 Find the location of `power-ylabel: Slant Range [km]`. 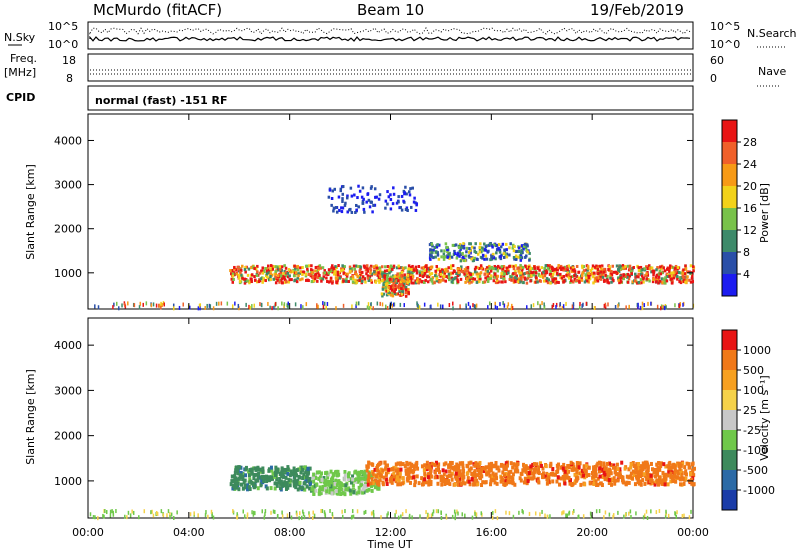

power-ylabel: Slant Range [km] is located at coordinates (30, 212).